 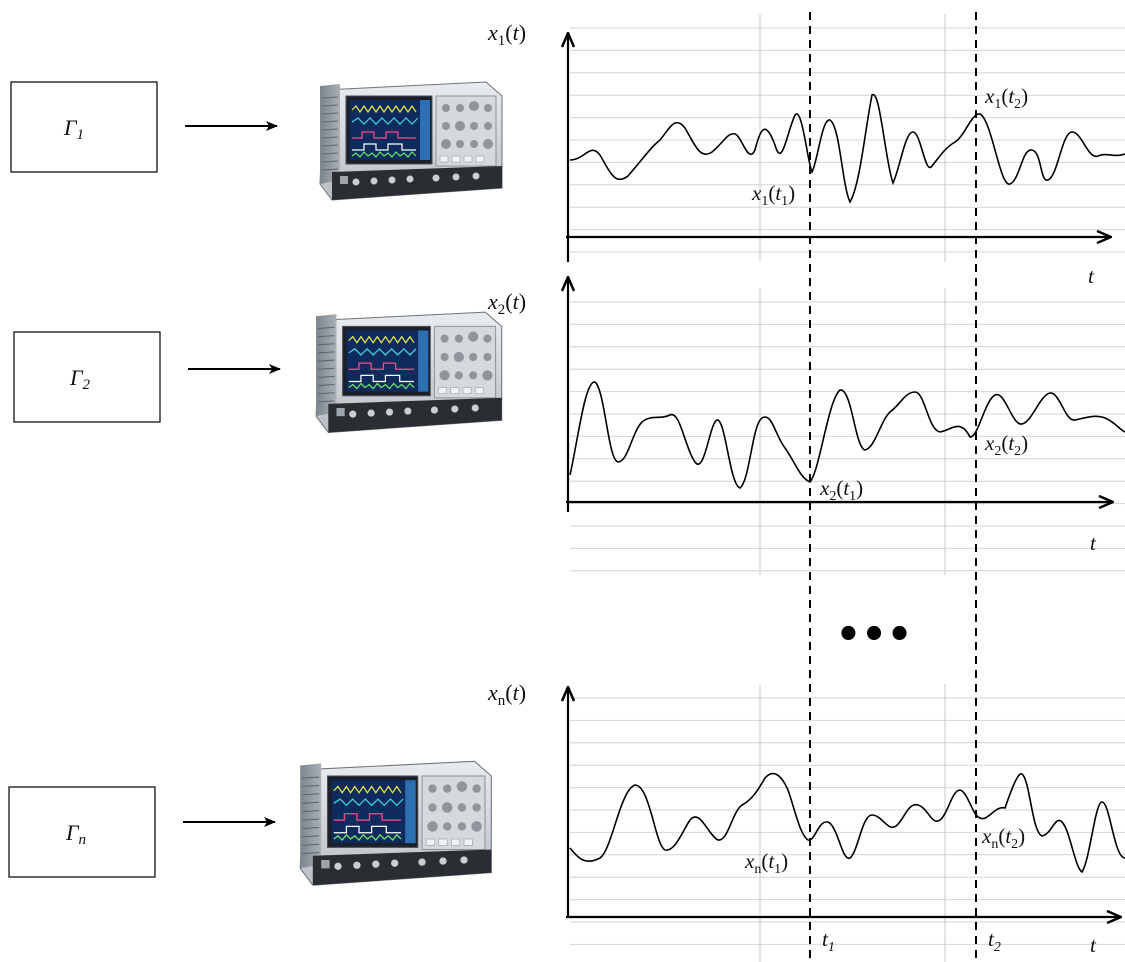 I want to click on generator-box-n, so click(x=82, y=832).